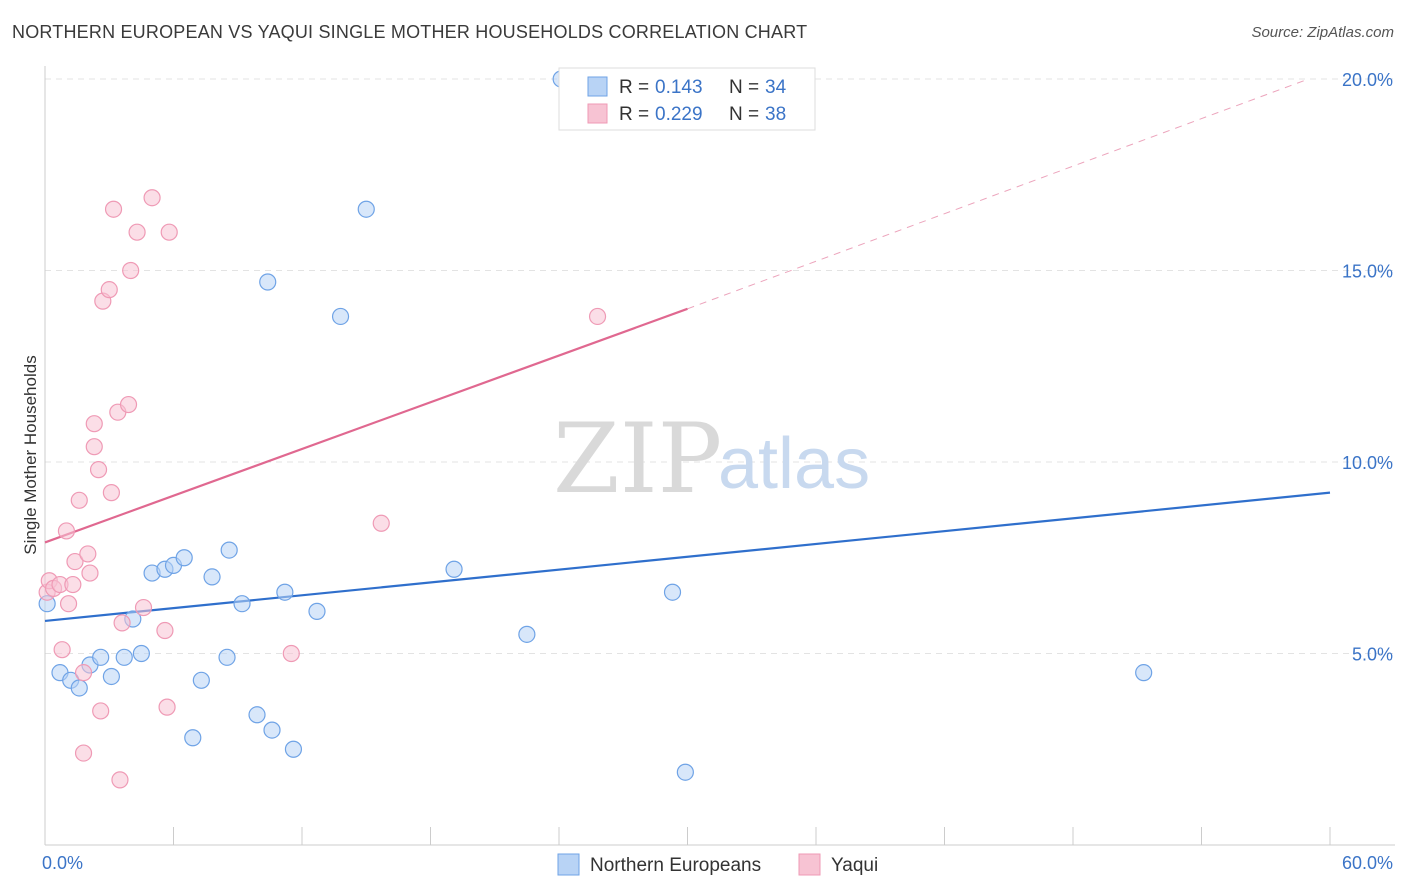 The width and height of the screenshot is (1406, 892). What do you see at coordinates (775, 114) in the screenshot?
I see `legend-n-value: 38` at bounding box center [775, 114].